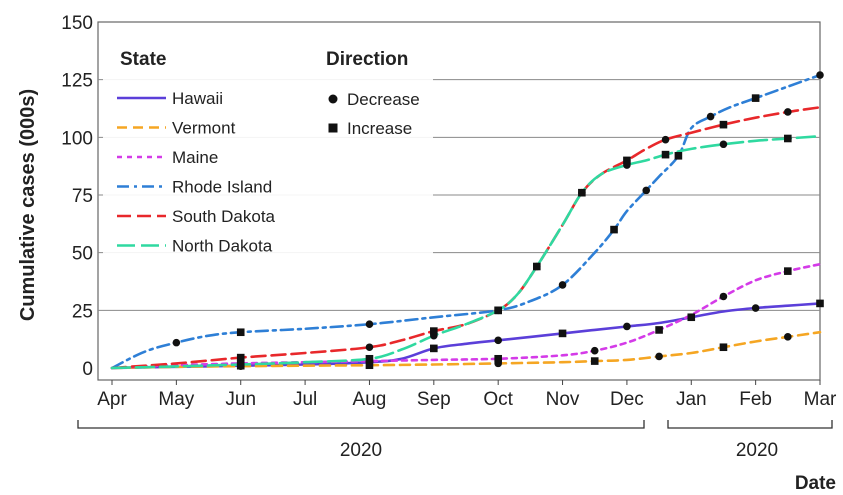 The image size is (843, 495). Describe the element at coordinates (820, 399) in the screenshot. I see `x-tick-label-Mar: Mar` at that location.